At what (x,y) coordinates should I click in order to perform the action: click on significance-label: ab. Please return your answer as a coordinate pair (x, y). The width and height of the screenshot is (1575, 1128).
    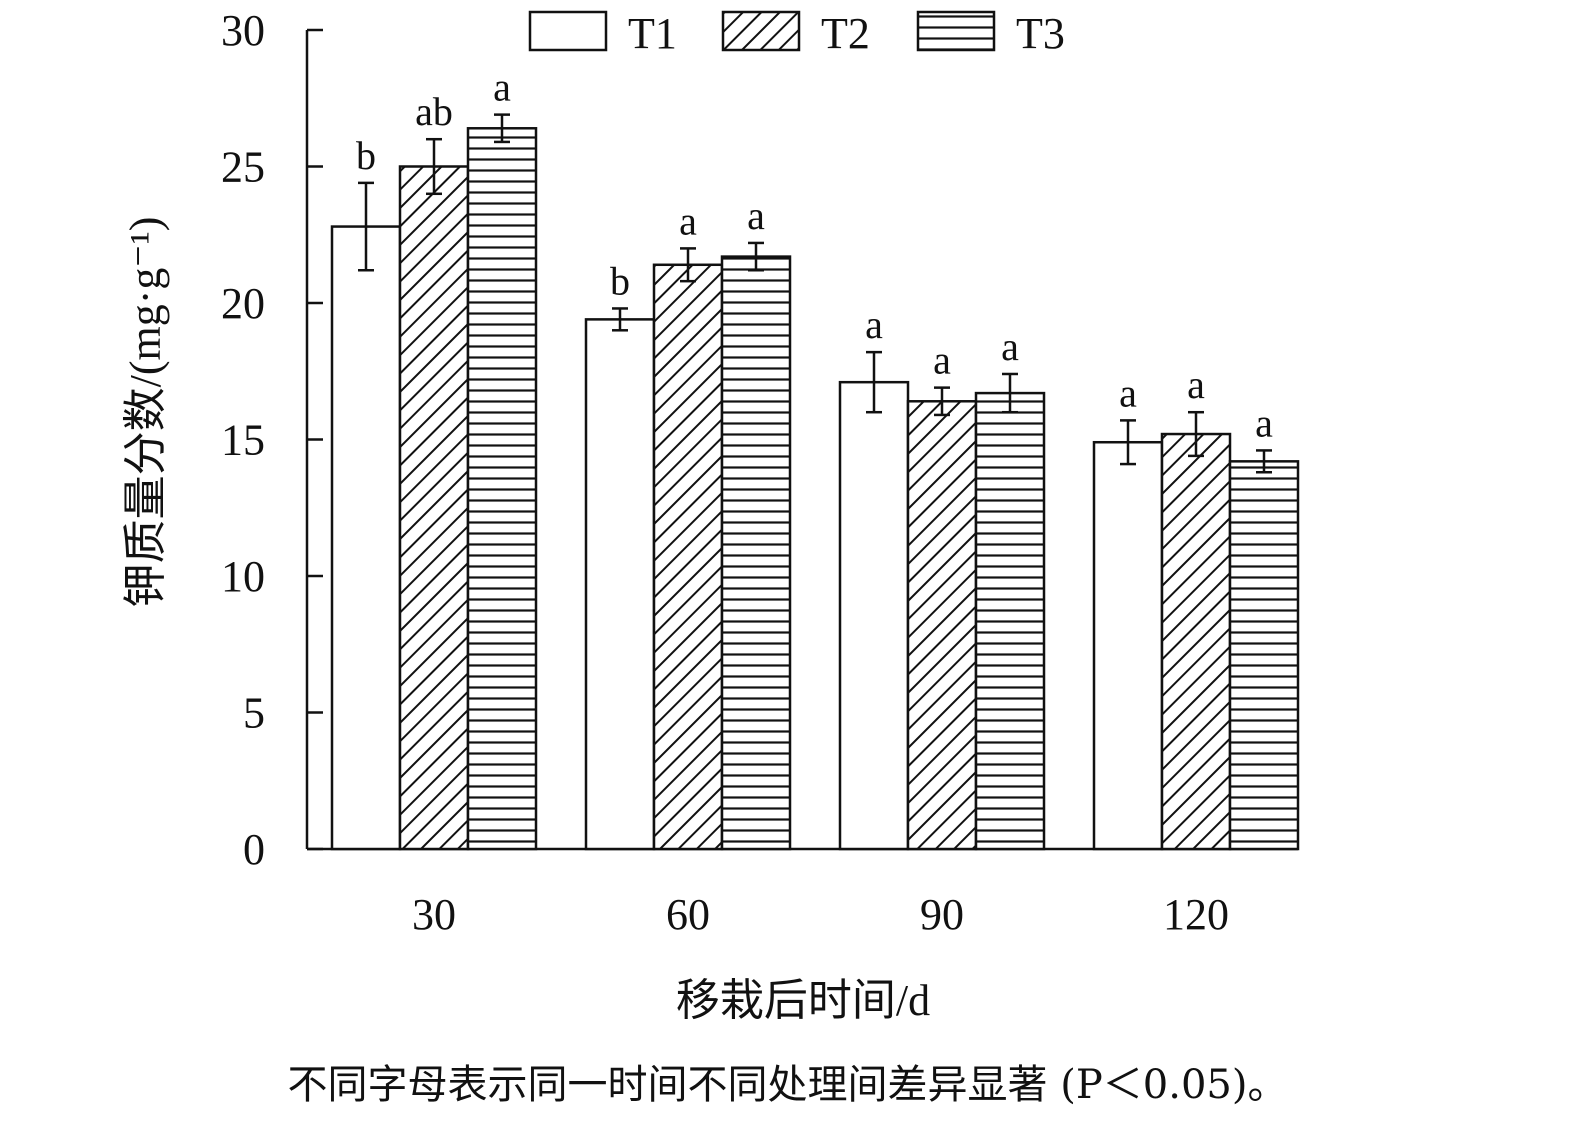
    Looking at the image, I should click on (434, 111).